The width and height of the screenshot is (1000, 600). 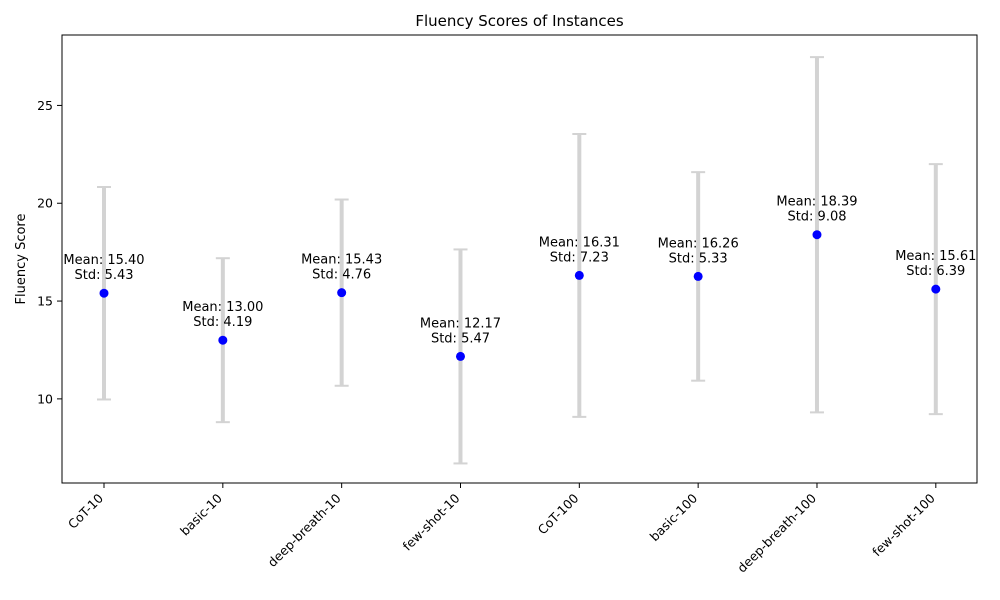 What do you see at coordinates (45, 203) in the screenshot?
I see `y-tick-label: 20` at bounding box center [45, 203].